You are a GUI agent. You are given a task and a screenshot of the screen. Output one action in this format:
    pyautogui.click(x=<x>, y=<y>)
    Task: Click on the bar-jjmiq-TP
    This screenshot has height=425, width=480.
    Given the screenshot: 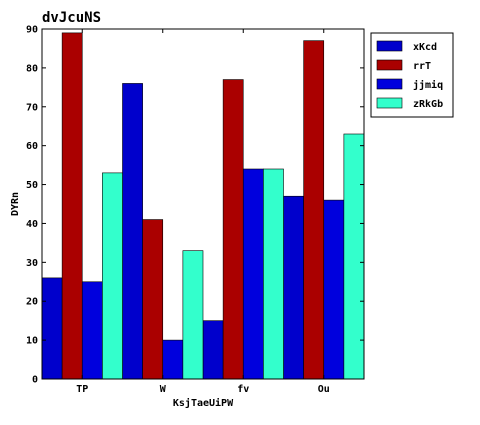 What is the action you would take?
    pyautogui.click(x=92, y=330)
    